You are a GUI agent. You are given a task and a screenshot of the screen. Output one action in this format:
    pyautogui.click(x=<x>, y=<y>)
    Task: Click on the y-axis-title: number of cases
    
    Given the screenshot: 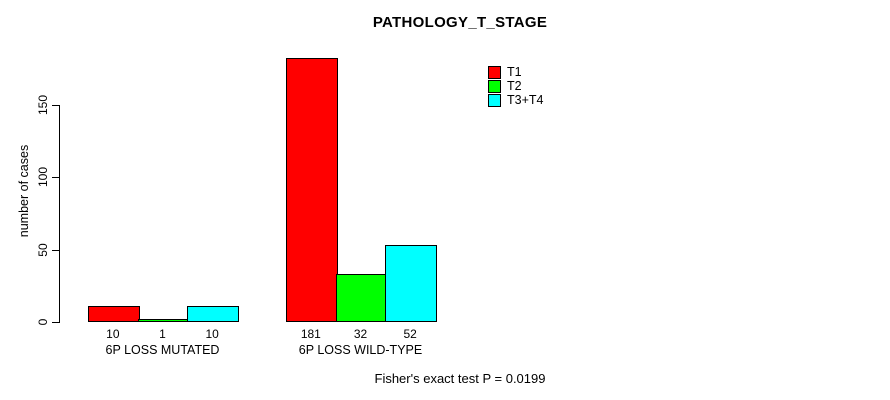 What is the action you would take?
    pyautogui.click(x=24, y=191)
    